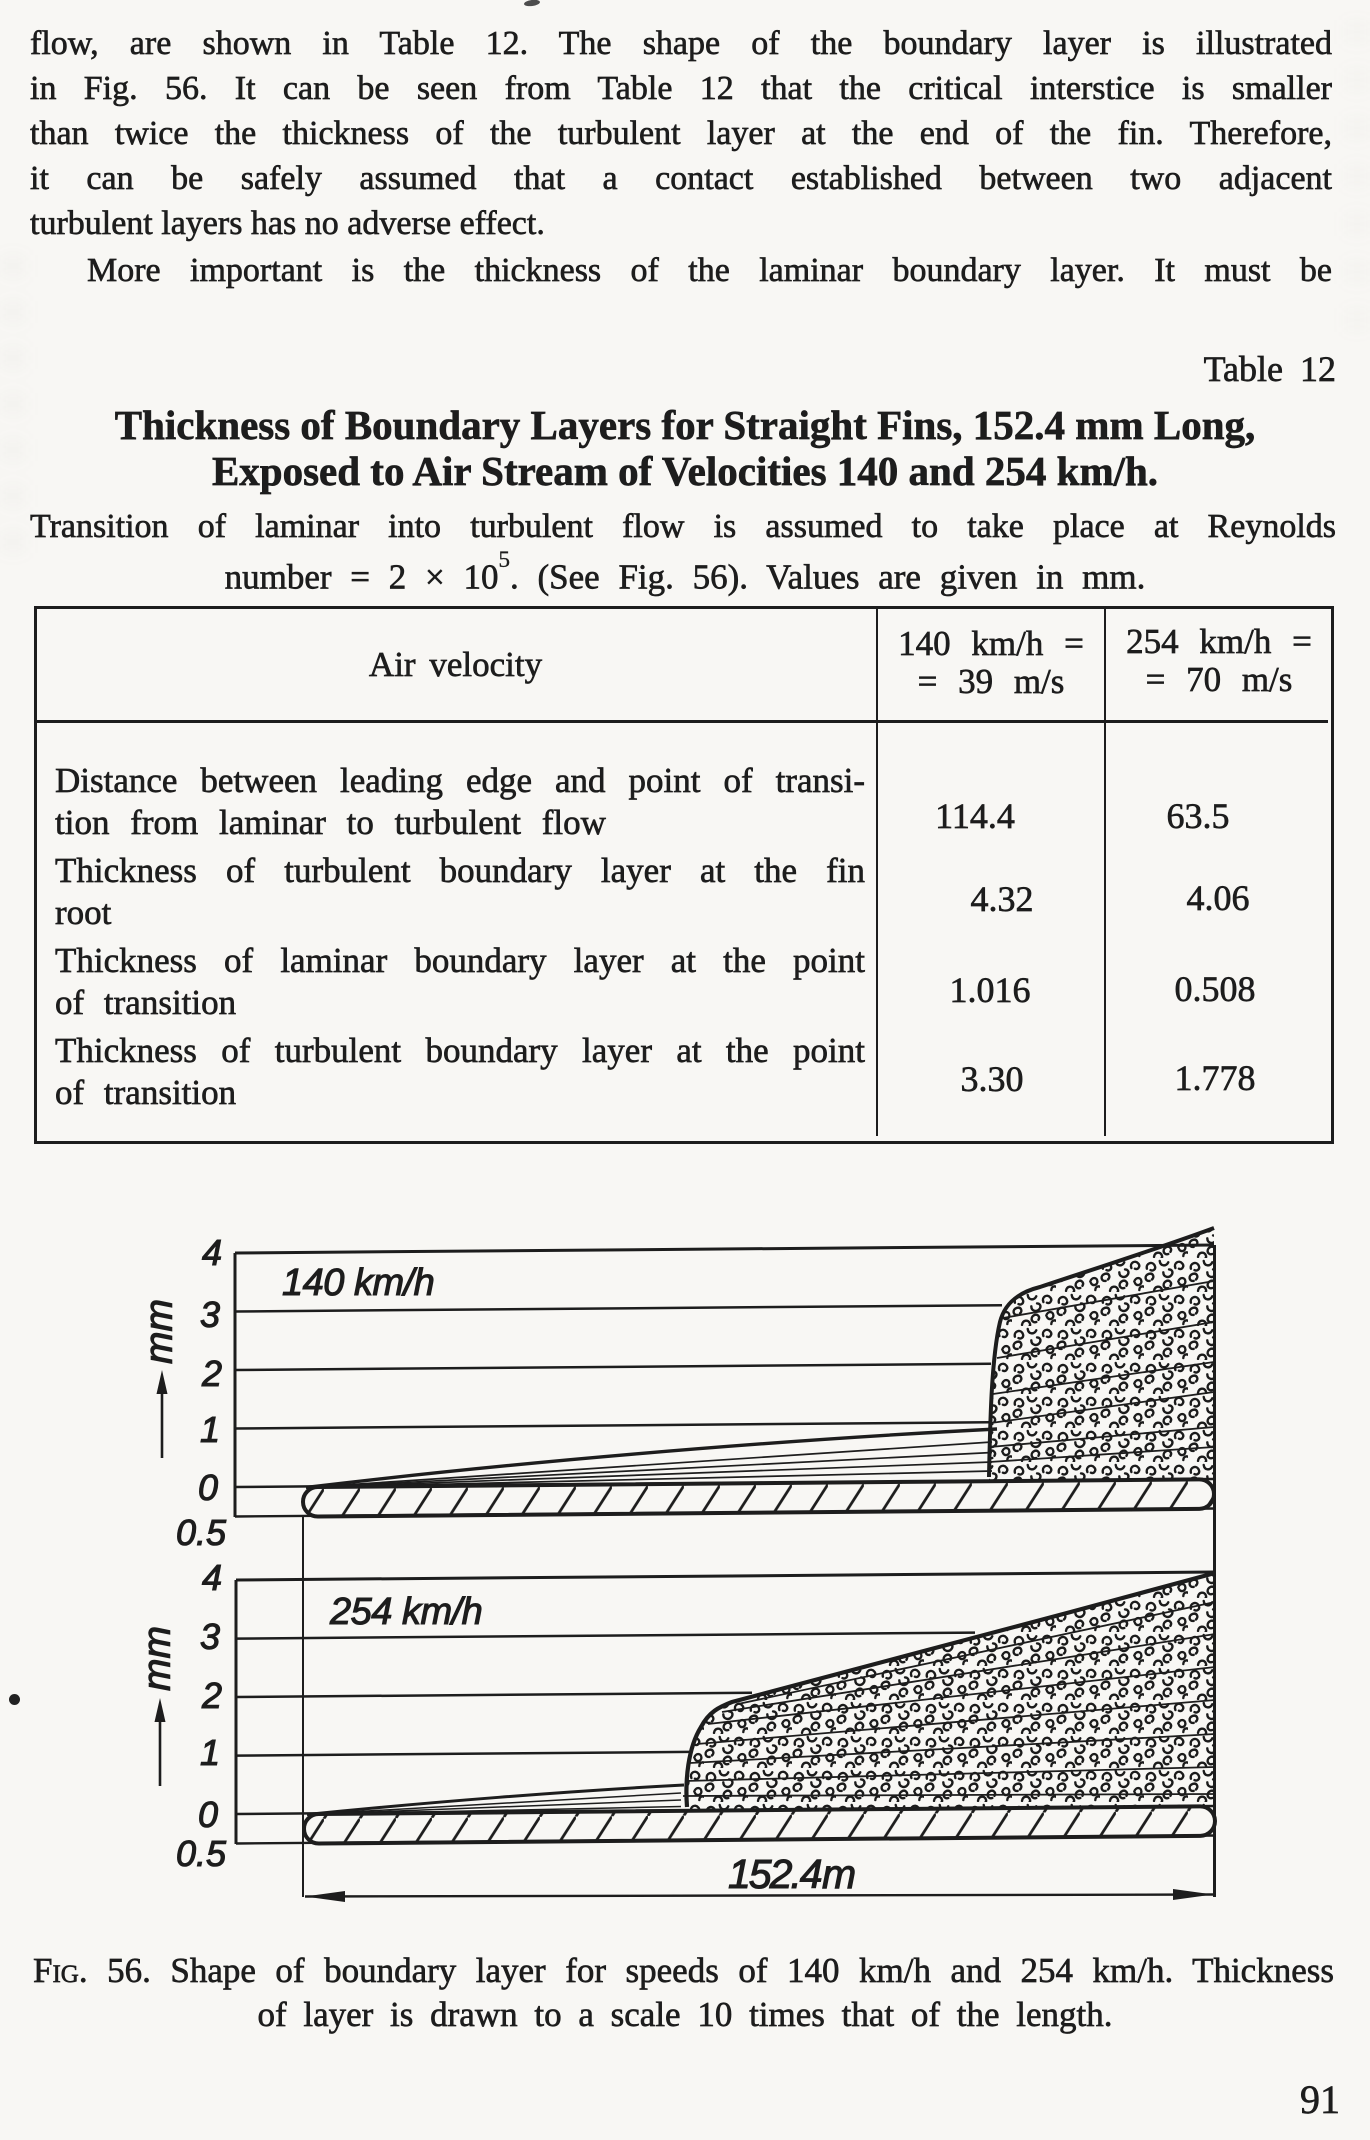  Describe the element at coordinates (405, 1612) in the screenshot. I see `svg-text: 254 km/h` at that location.